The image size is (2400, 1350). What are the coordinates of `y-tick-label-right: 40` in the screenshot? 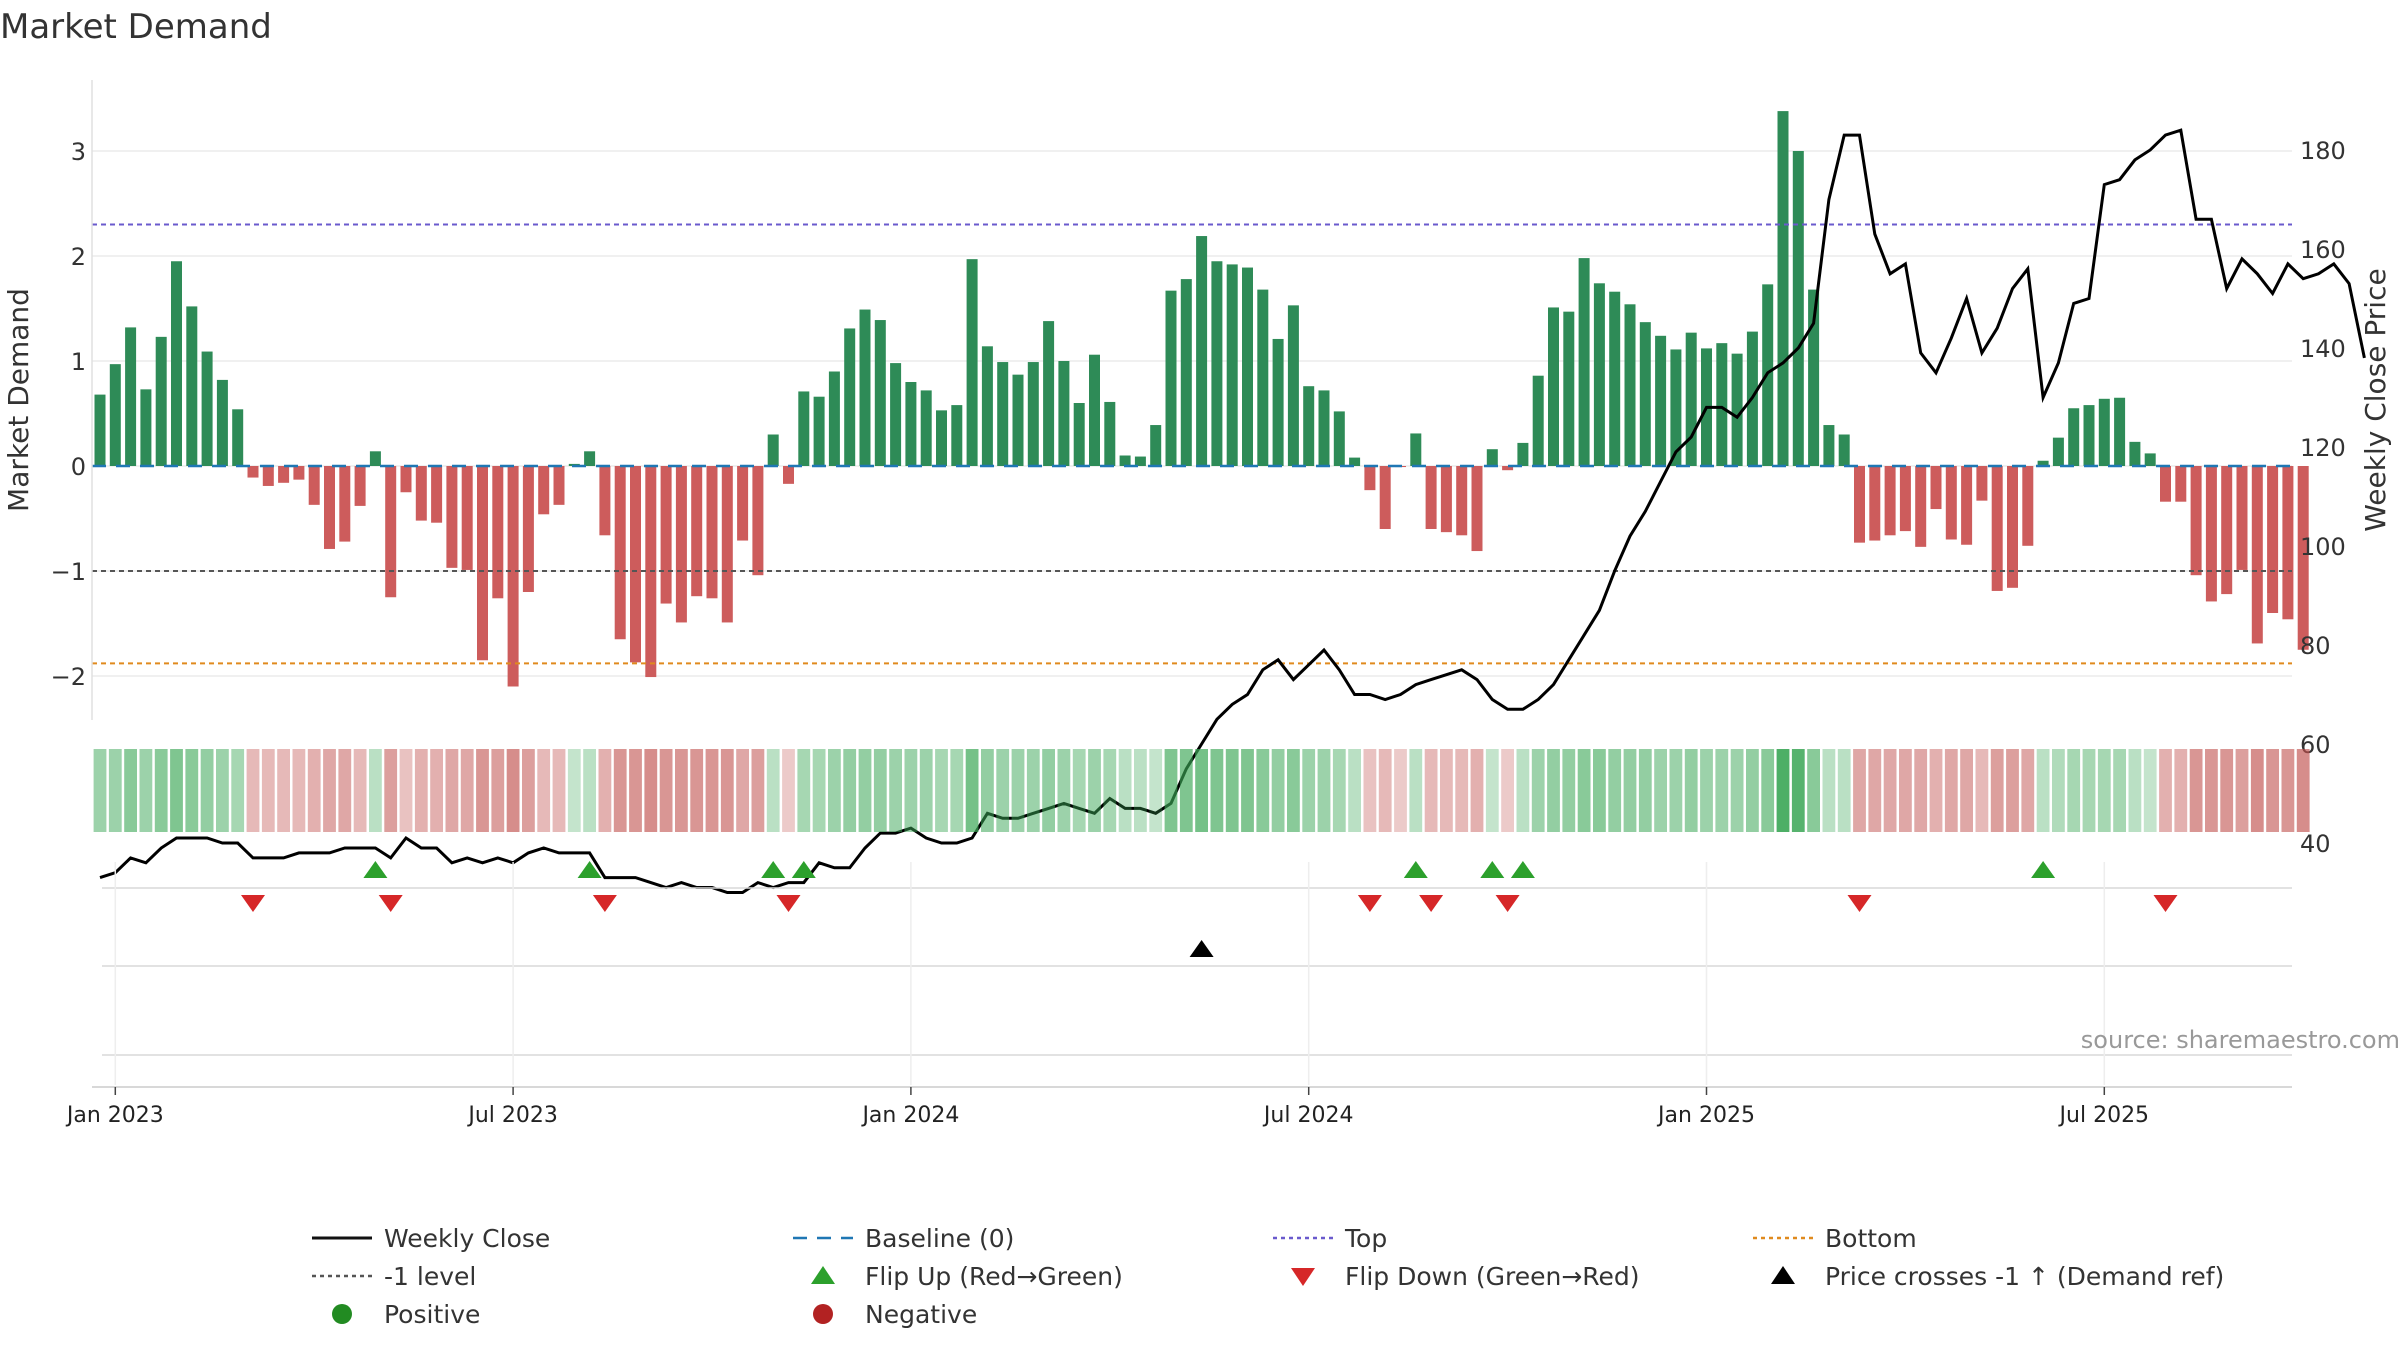 It's located at (2315, 844).